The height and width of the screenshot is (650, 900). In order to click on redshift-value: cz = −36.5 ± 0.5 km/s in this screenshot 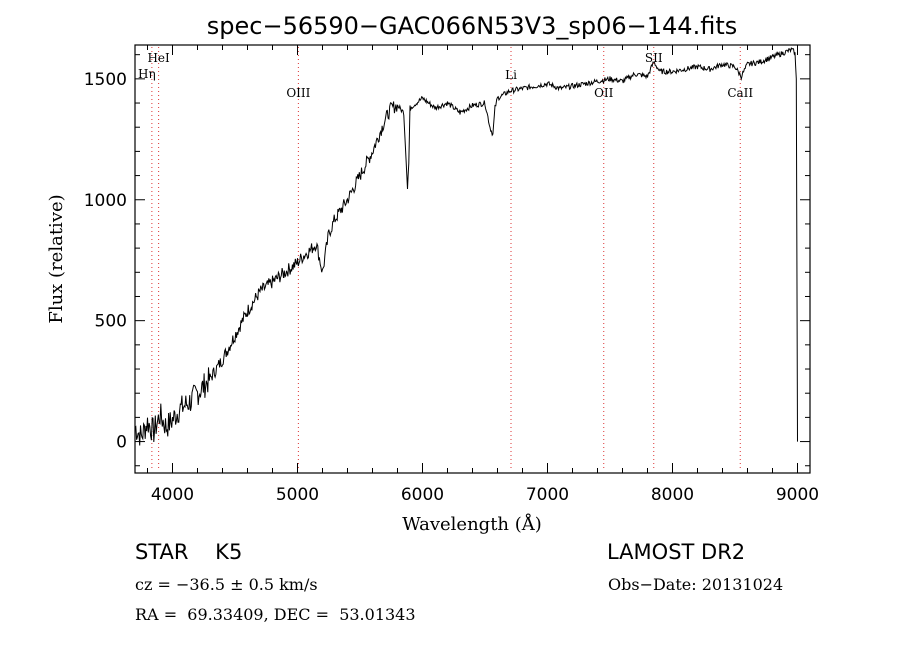, I will do `click(226, 584)`.